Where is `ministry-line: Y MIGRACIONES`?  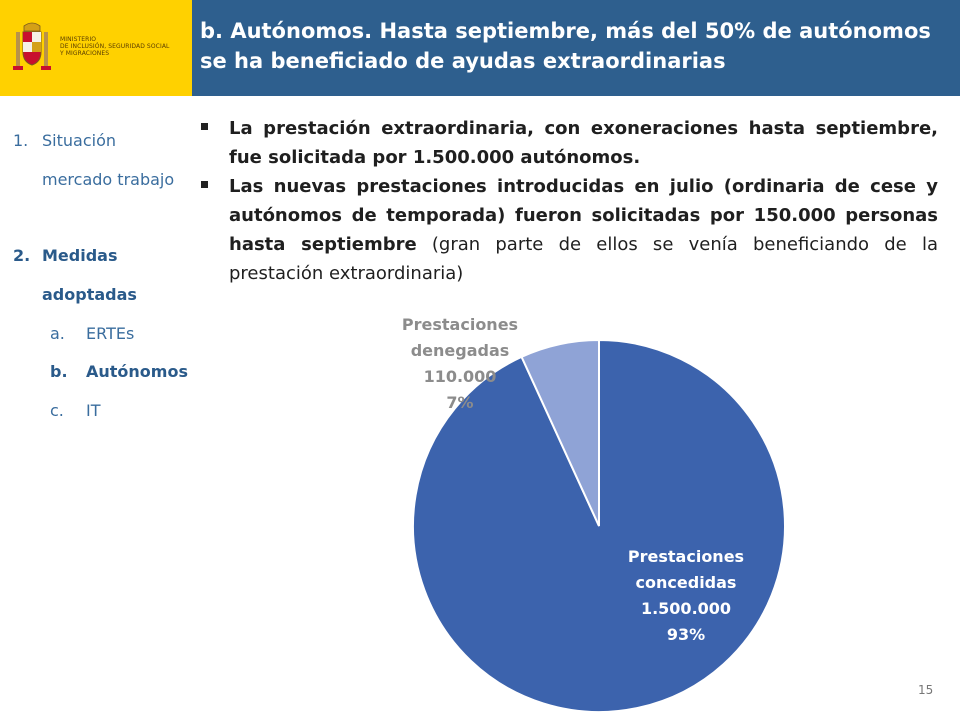
ministry-line: Y MIGRACIONES is located at coordinates (85, 53).